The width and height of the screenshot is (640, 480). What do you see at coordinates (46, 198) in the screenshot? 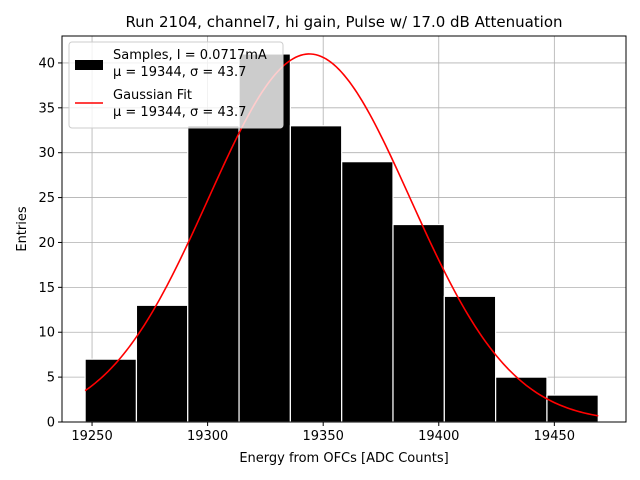
I see `y-tick-label: 25` at bounding box center [46, 198].